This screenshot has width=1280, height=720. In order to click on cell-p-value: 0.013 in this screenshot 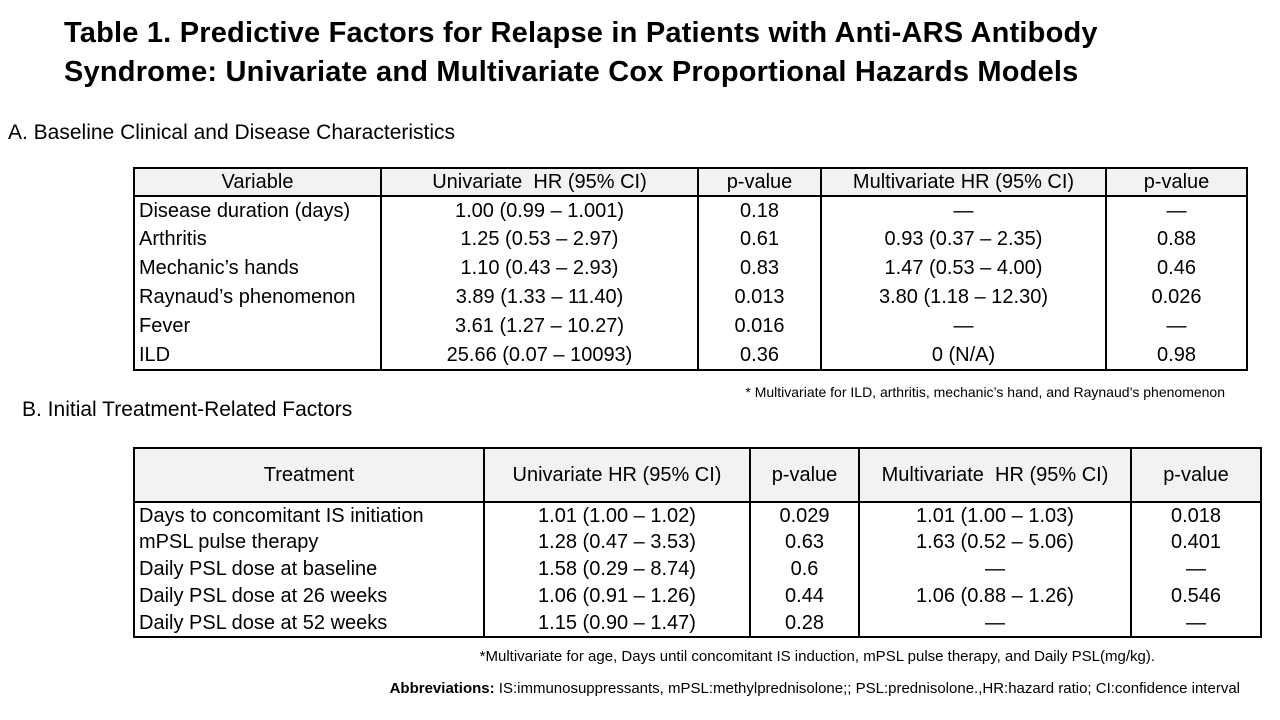, I will do `click(759, 297)`.